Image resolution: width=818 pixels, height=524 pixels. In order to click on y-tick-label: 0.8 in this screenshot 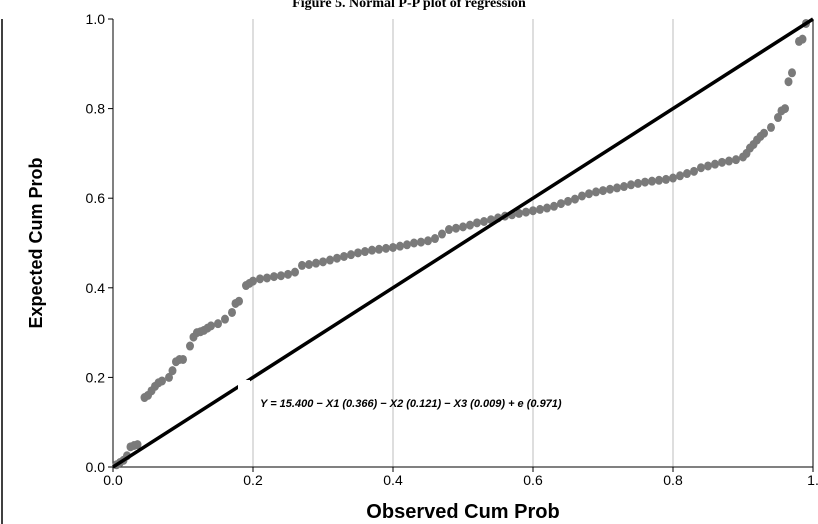, I will do `click(96, 109)`.